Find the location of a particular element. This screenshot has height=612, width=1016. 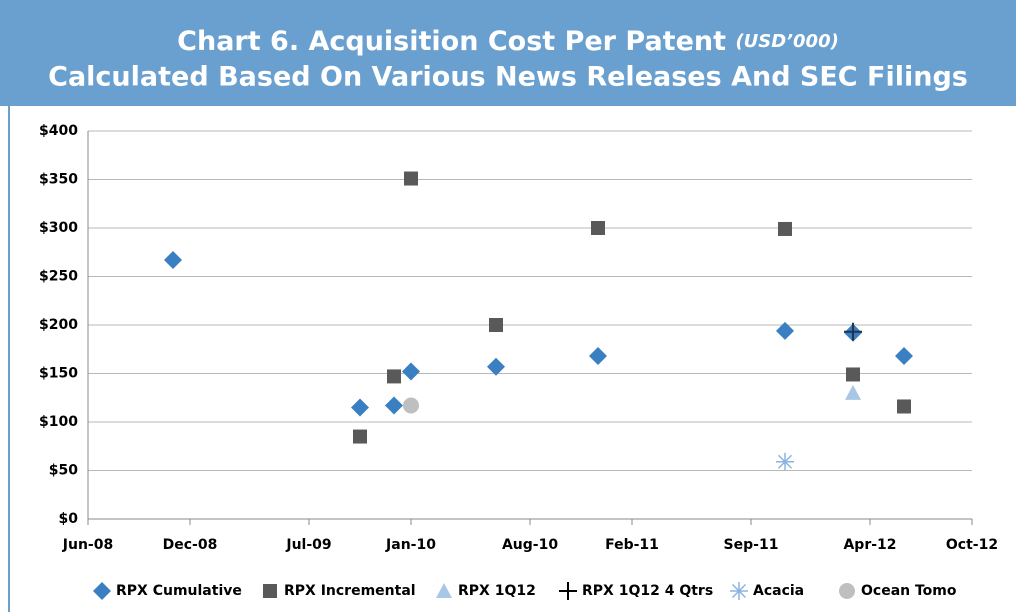

legend-item: Ocean Tomo is located at coordinates (898, 591).